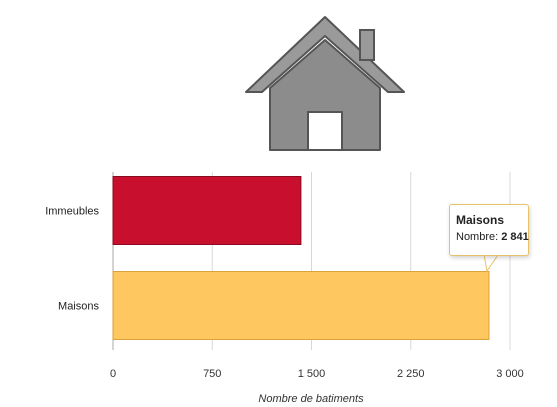  Describe the element at coordinates (207, 210) in the screenshot. I see `bar-immeubles` at that location.